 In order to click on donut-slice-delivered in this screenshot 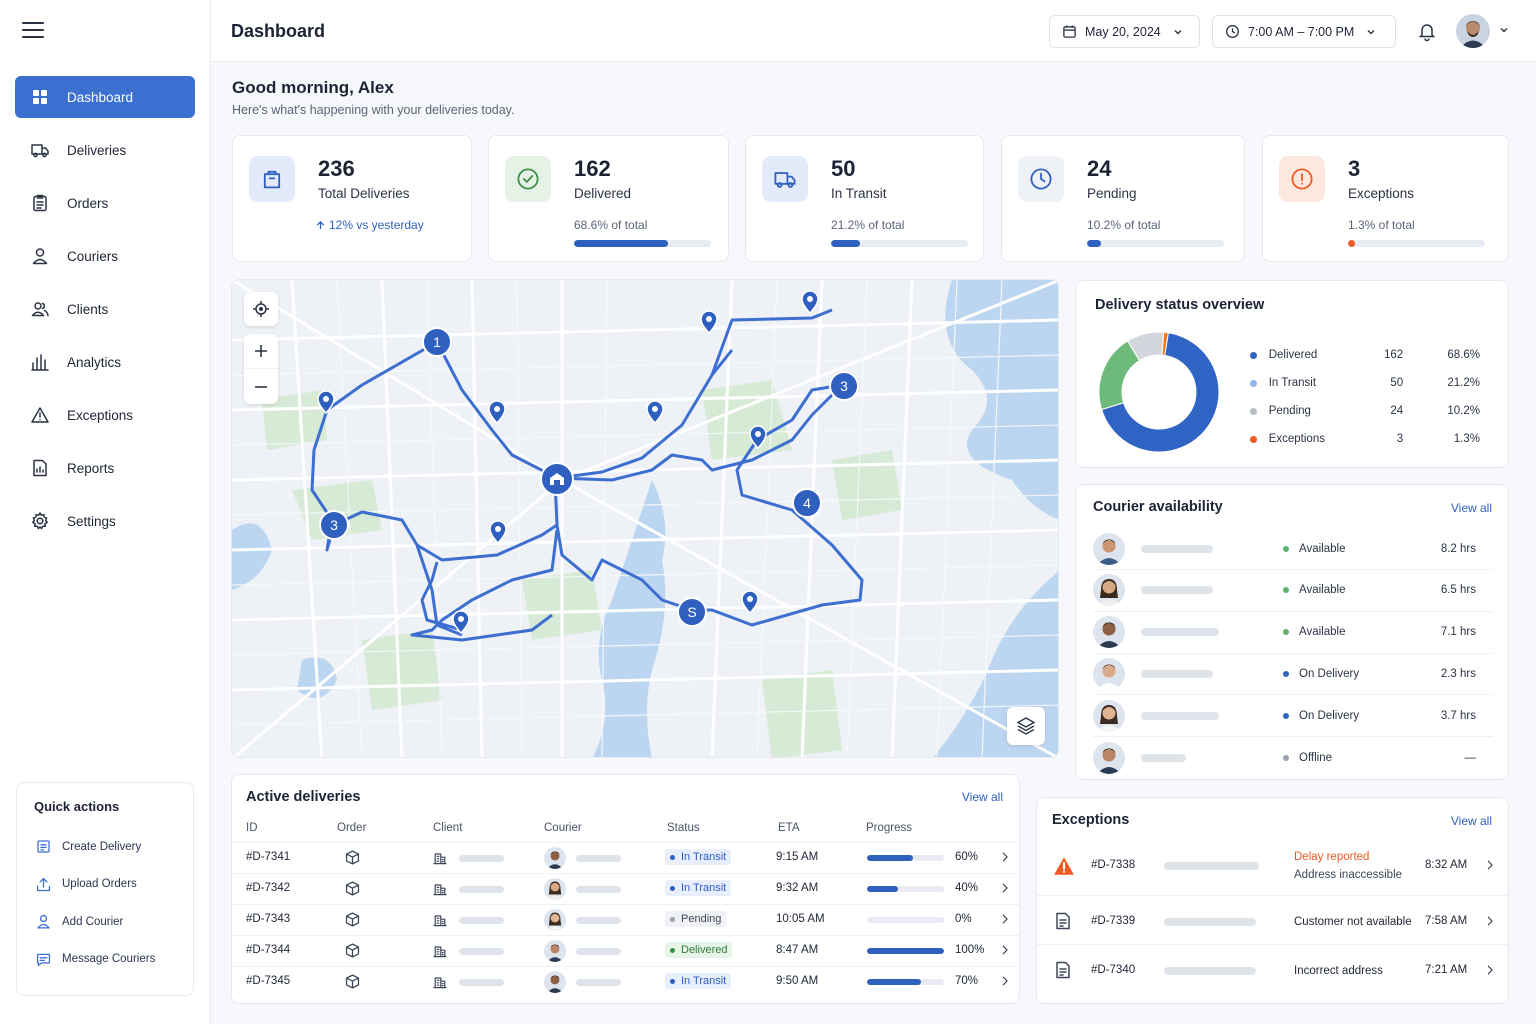, I will do `click(1160, 392)`.